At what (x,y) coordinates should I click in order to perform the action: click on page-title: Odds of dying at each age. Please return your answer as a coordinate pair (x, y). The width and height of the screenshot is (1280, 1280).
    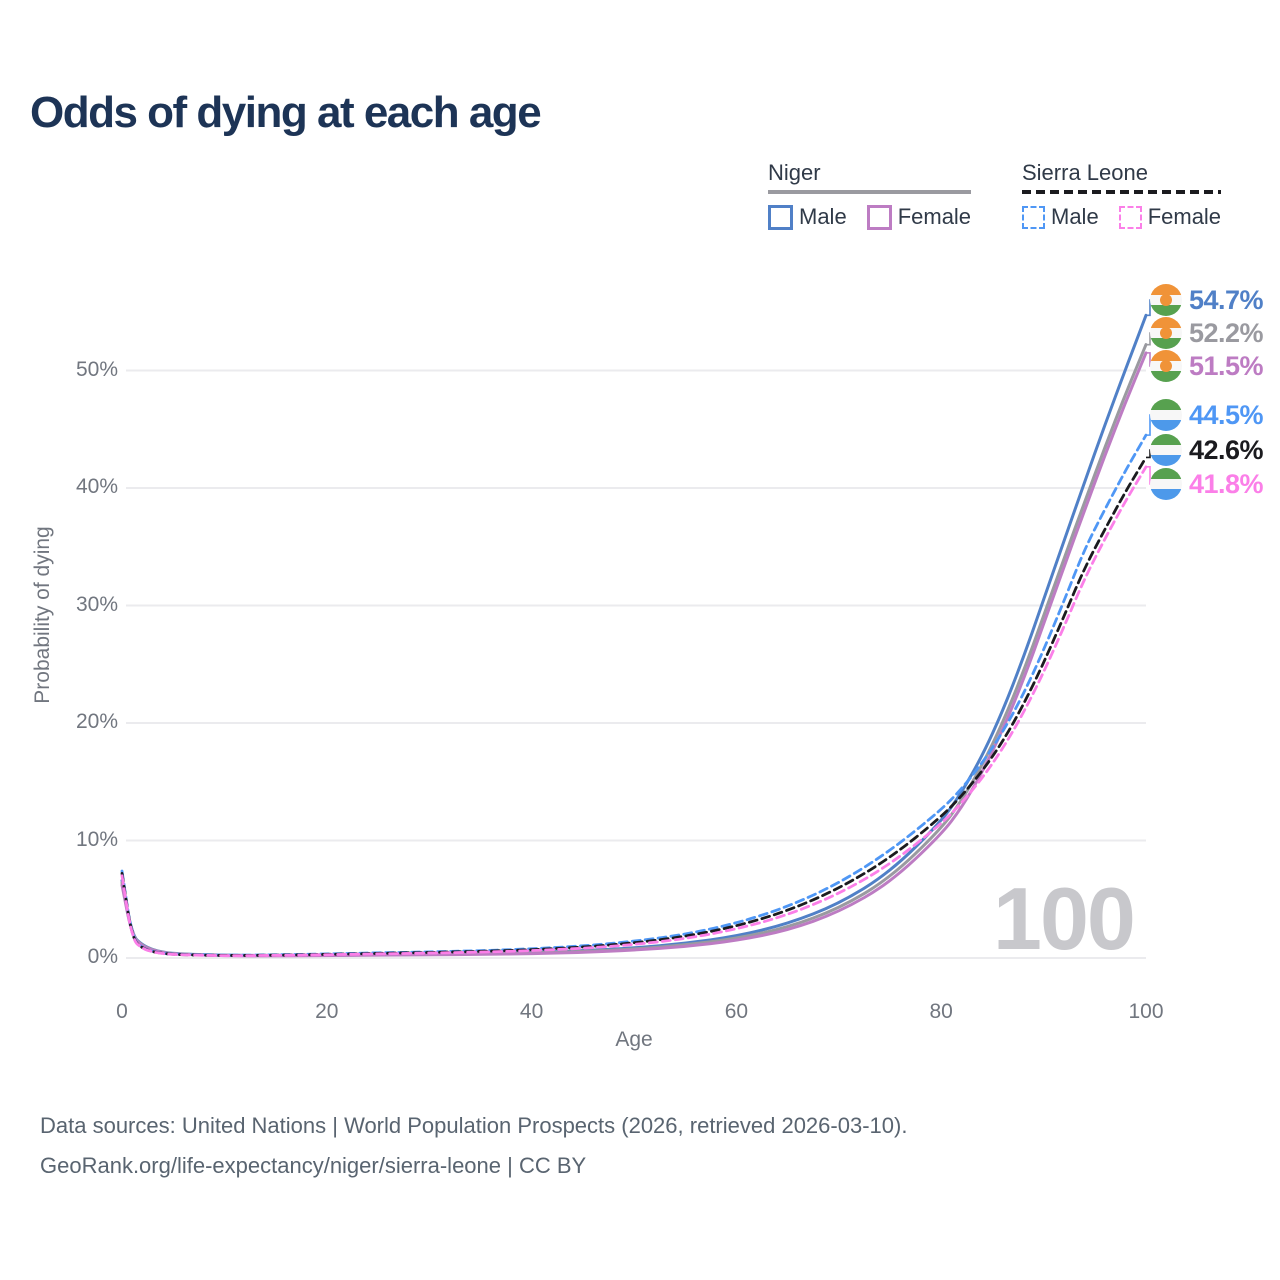
    Looking at the image, I should click on (286, 112).